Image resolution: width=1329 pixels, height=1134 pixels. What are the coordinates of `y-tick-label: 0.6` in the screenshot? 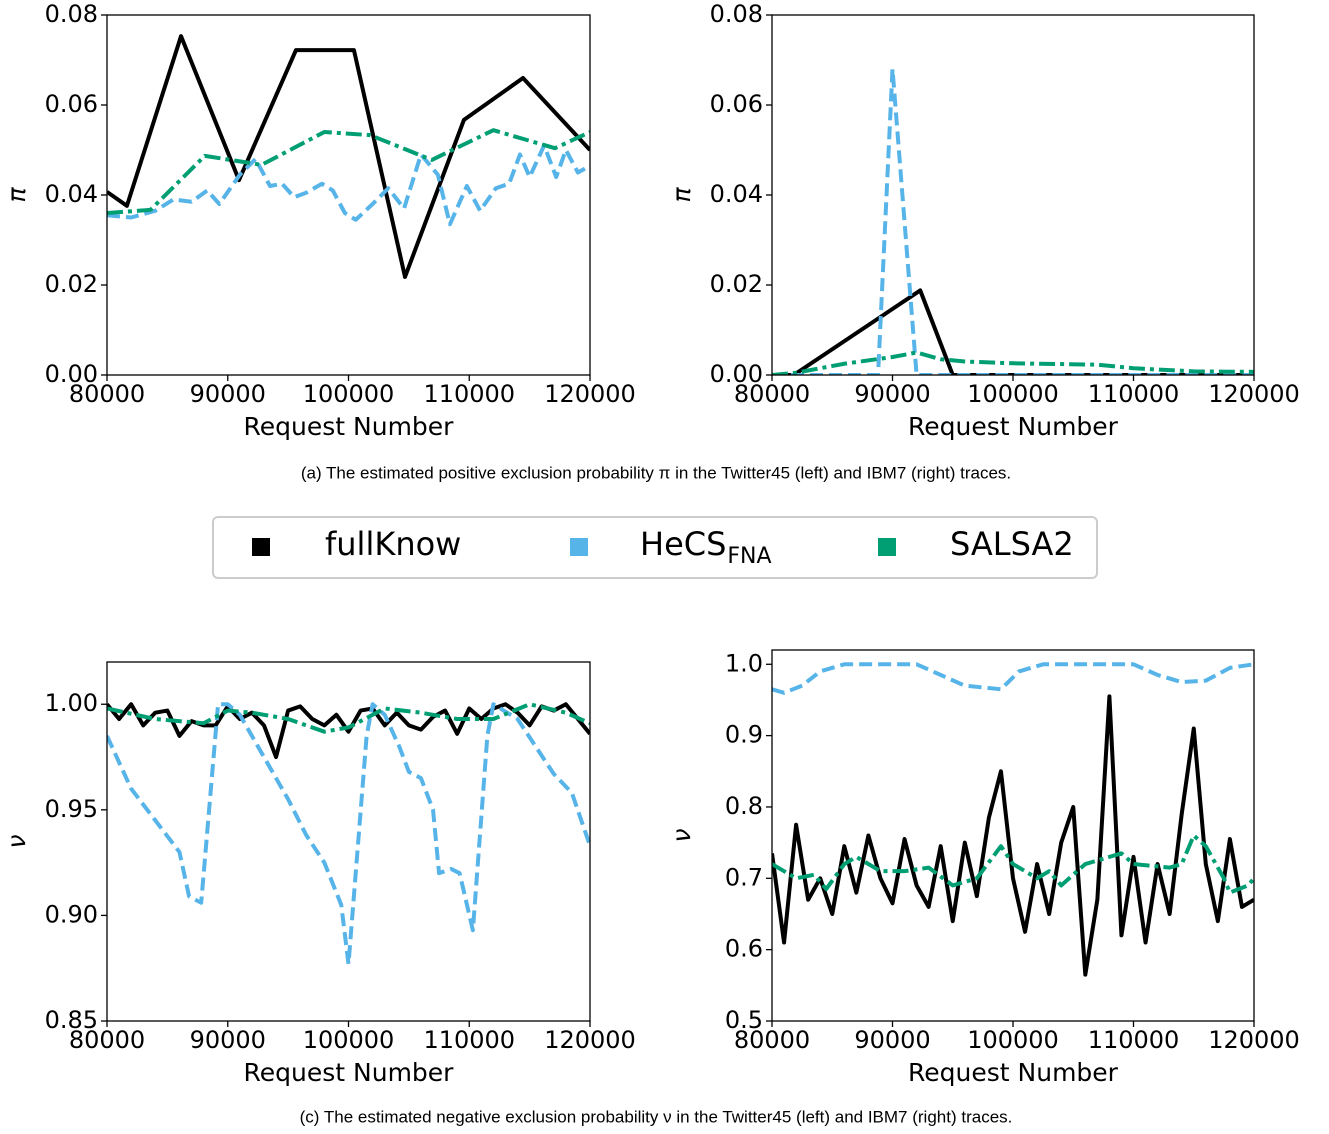 It's located at (744, 949).